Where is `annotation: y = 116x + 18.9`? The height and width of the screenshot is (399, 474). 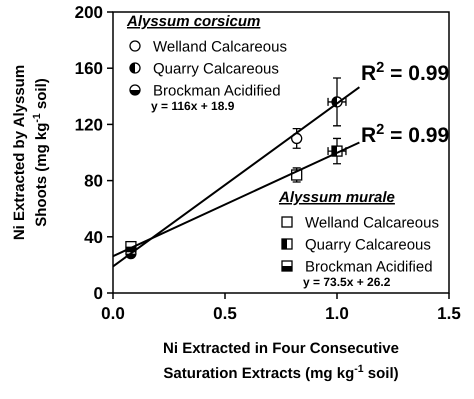
annotation: y = 116x + 18.9 is located at coordinates (193, 106).